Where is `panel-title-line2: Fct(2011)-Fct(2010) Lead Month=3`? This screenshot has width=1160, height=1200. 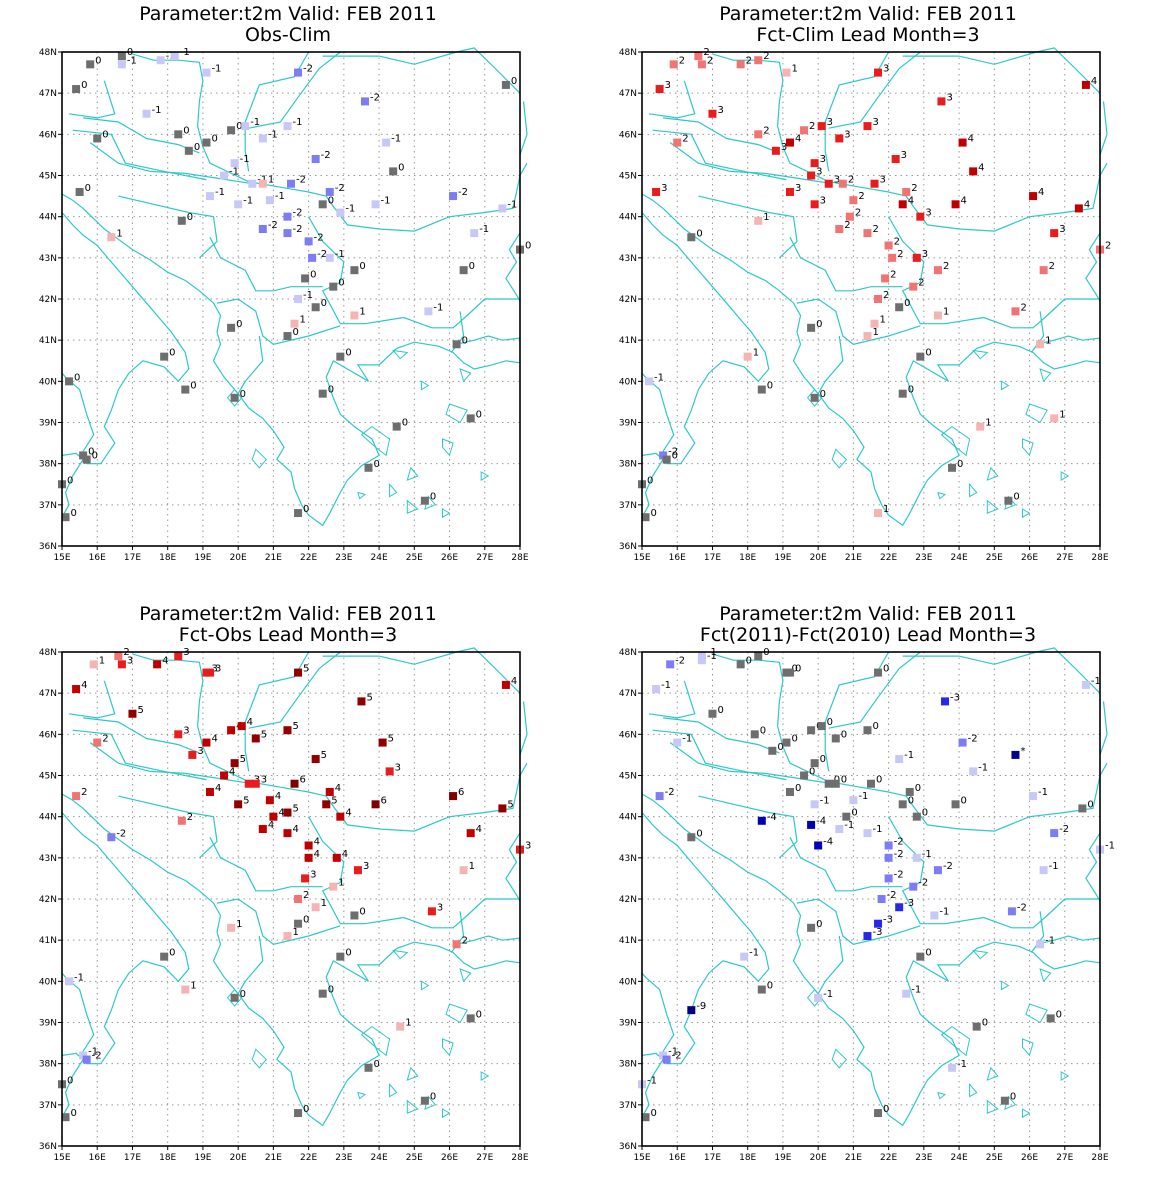
panel-title-line2: Fct(2011)-Fct(2010) Lead Month=3 is located at coordinates (868, 635).